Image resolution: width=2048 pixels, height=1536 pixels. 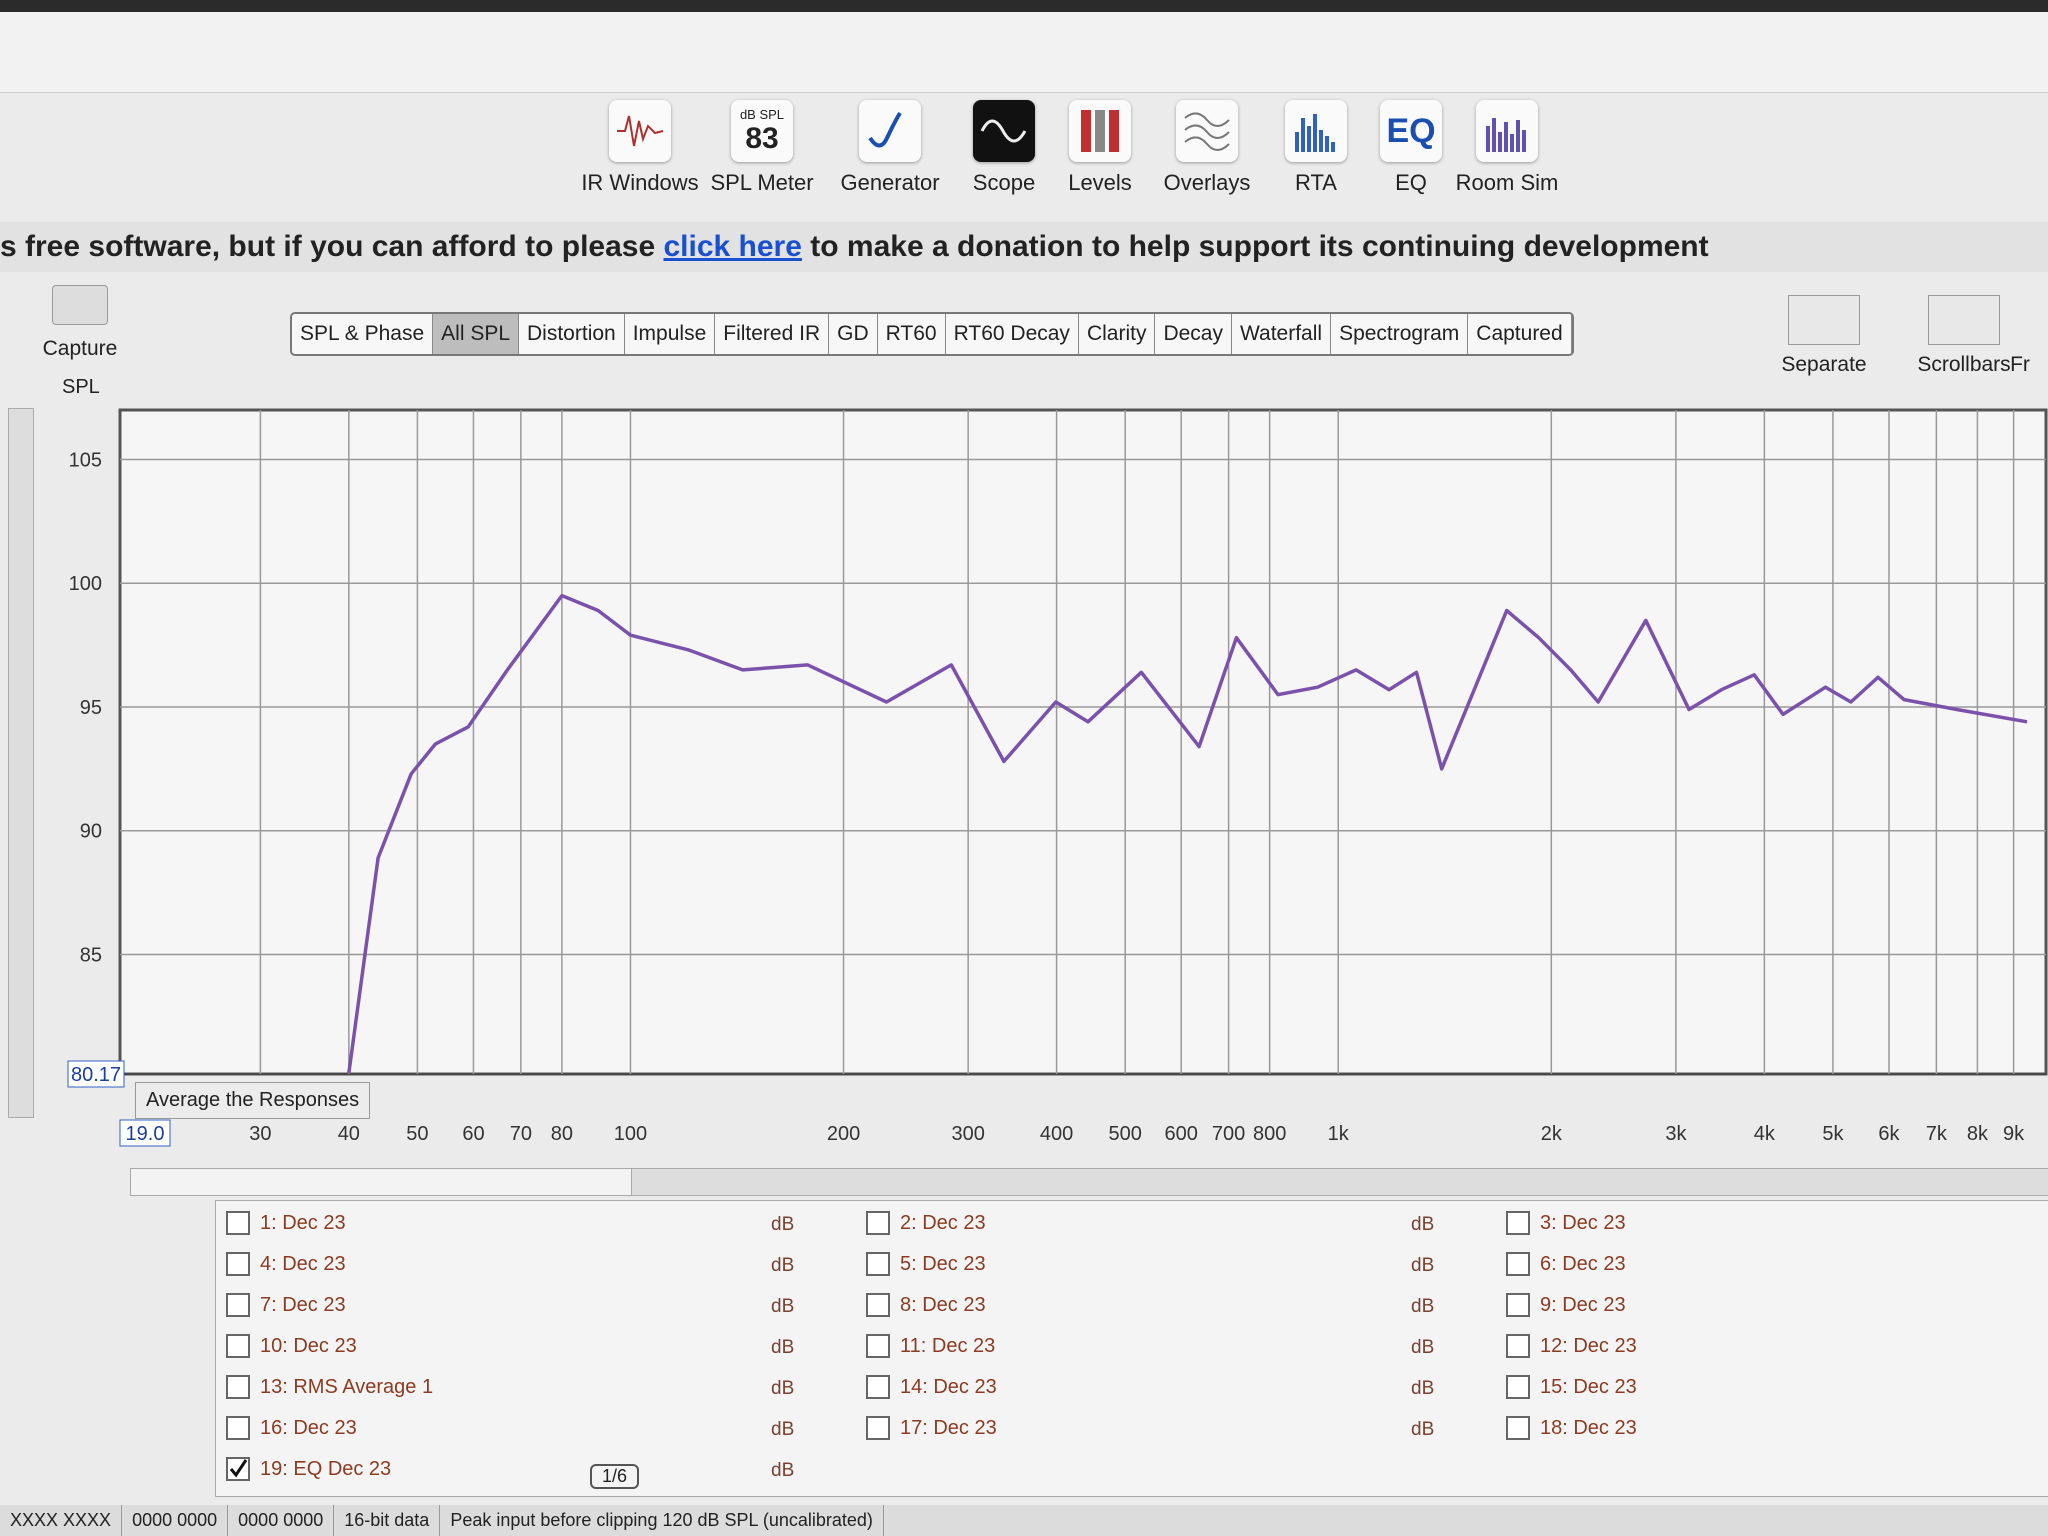 I want to click on measurement-item: 1: Dec 23, so click(x=286, y=1223).